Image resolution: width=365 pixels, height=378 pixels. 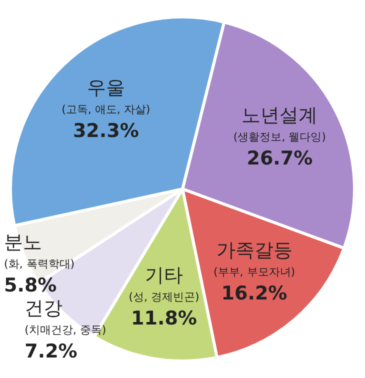 What do you see at coordinates (106, 109) in the screenshot?
I see `text: (고독, 애도, 자살)` at bounding box center [106, 109].